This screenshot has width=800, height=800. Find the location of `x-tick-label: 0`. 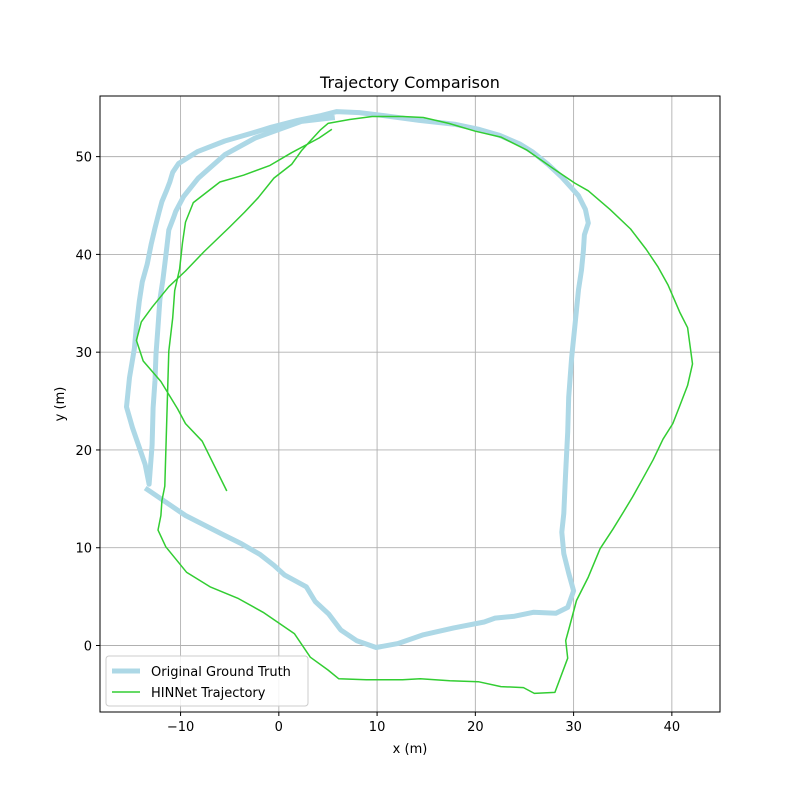

x-tick-label: 0 is located at coordinates (279, 727).